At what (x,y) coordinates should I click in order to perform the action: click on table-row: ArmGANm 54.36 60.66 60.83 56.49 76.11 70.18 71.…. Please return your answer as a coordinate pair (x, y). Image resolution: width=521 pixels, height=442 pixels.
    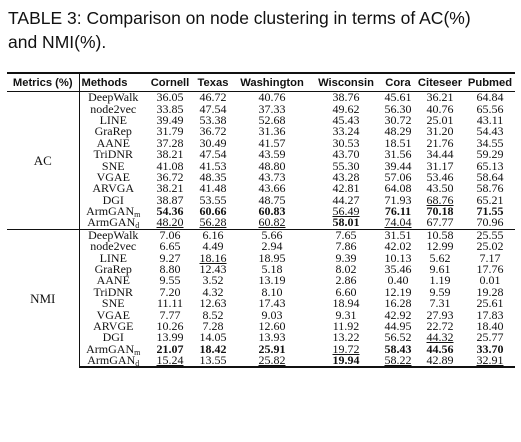
    Looking at the image, I should click on (261, 211).